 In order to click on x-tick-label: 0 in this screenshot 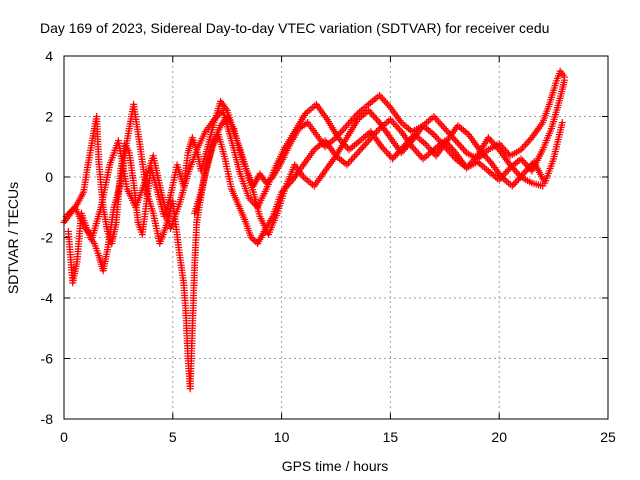, I will do `click(64, 437)`.